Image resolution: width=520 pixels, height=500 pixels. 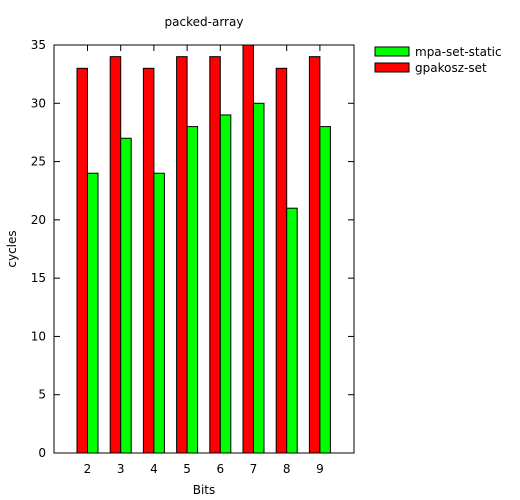 What do you see at coordinates (38, 220) in the screenshot?
I see `y-tick-label: 20` at bounding box center [38, 220].